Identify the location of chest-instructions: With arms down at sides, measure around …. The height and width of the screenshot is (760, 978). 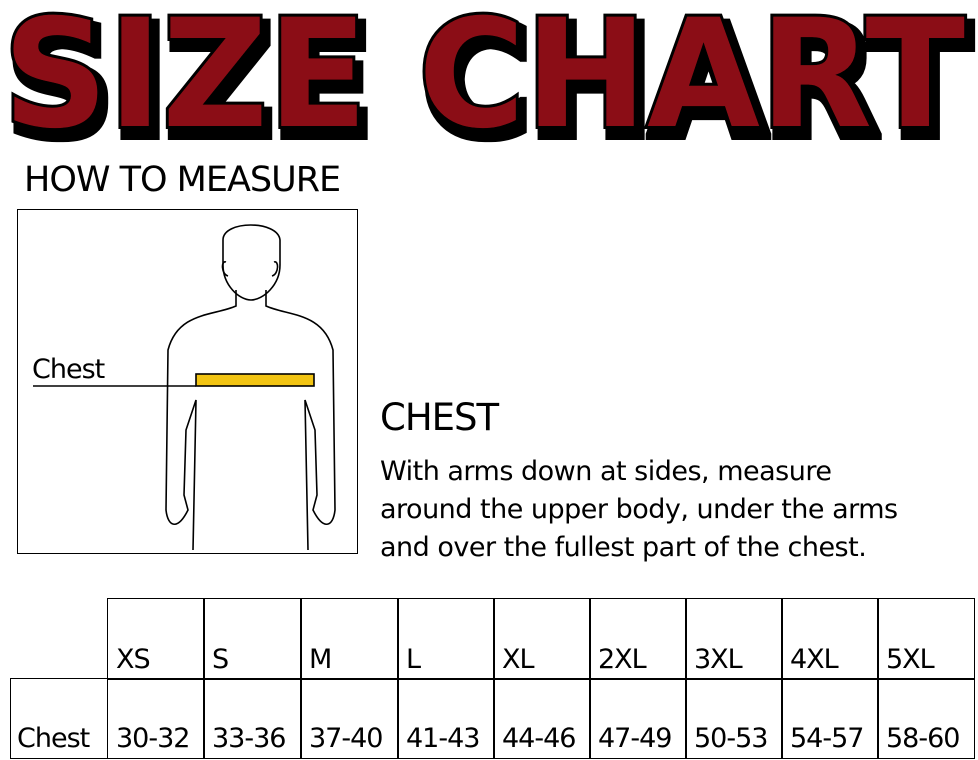
(679, 510).